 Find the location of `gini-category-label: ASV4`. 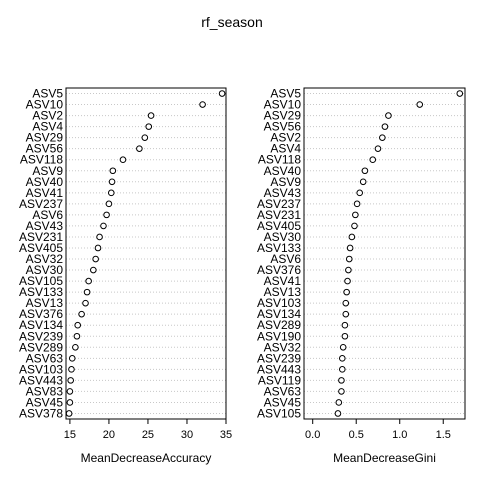

gini-category-label: ASV4 is located at coordinates (285, 149).